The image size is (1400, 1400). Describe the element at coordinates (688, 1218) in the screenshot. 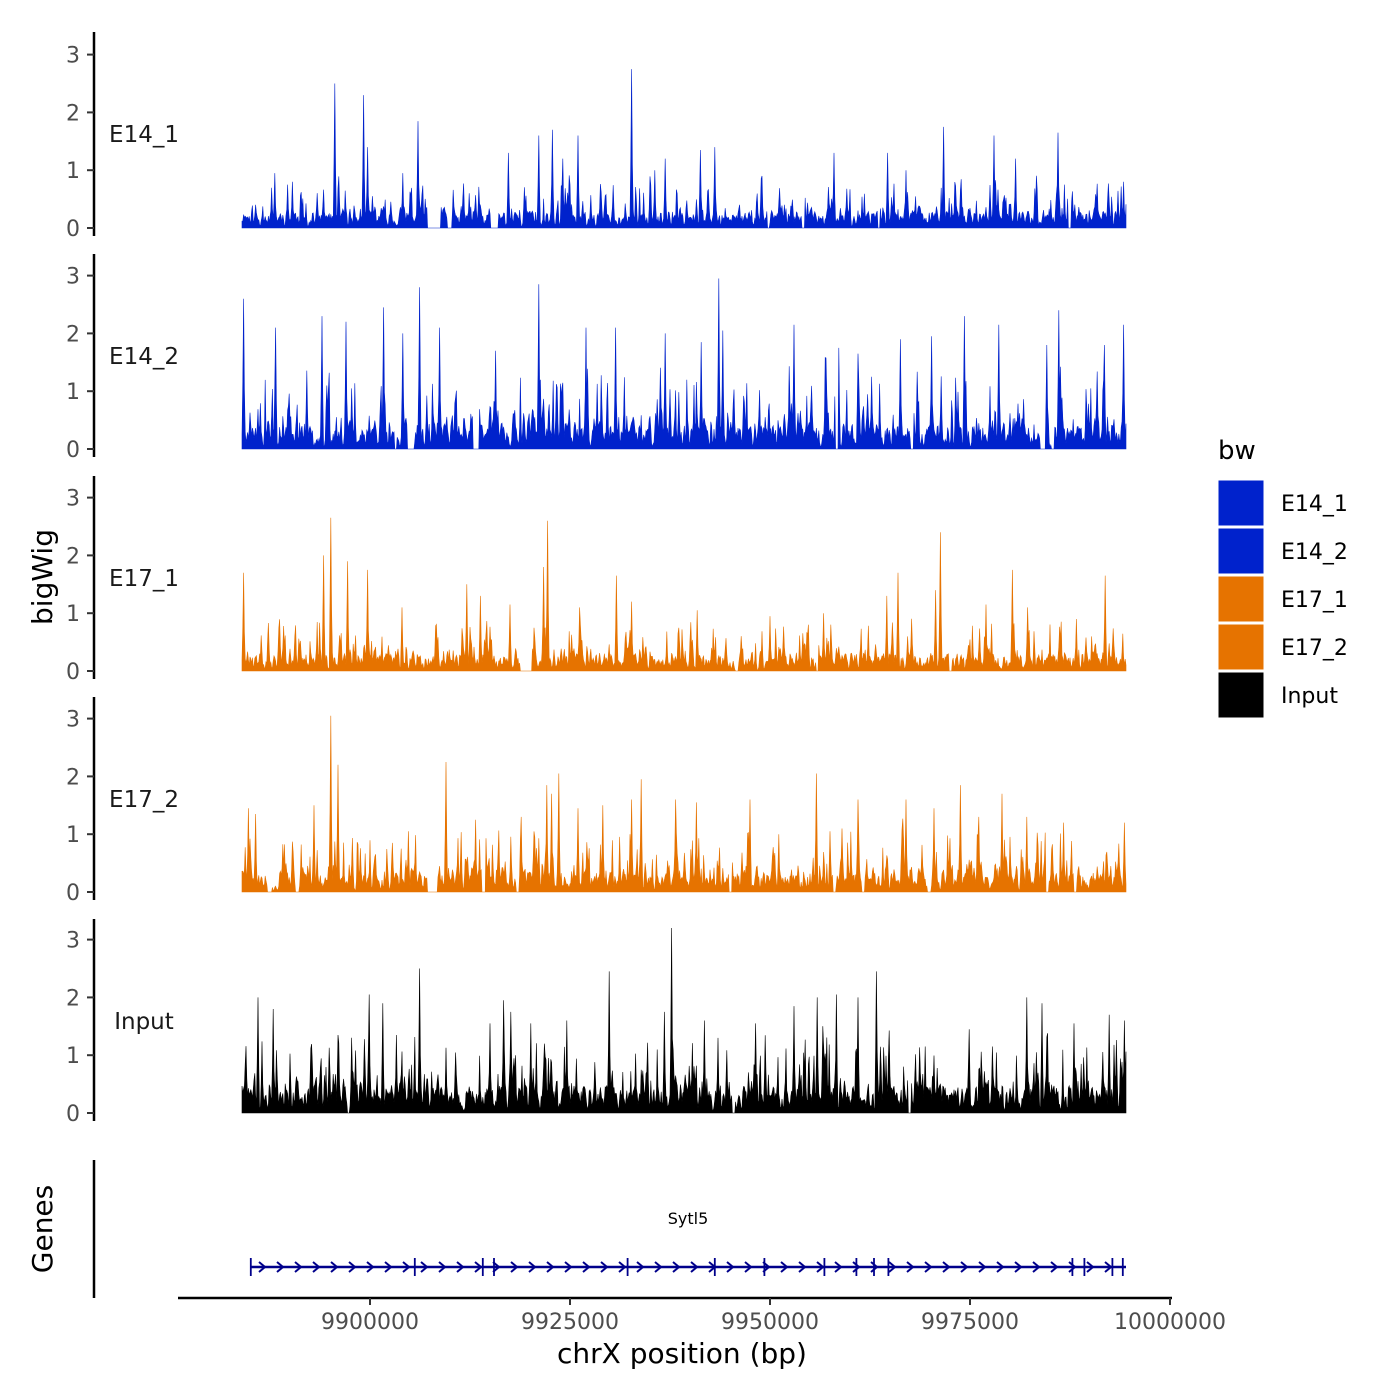

I see `gene-name-label: Sytl5` at that location.